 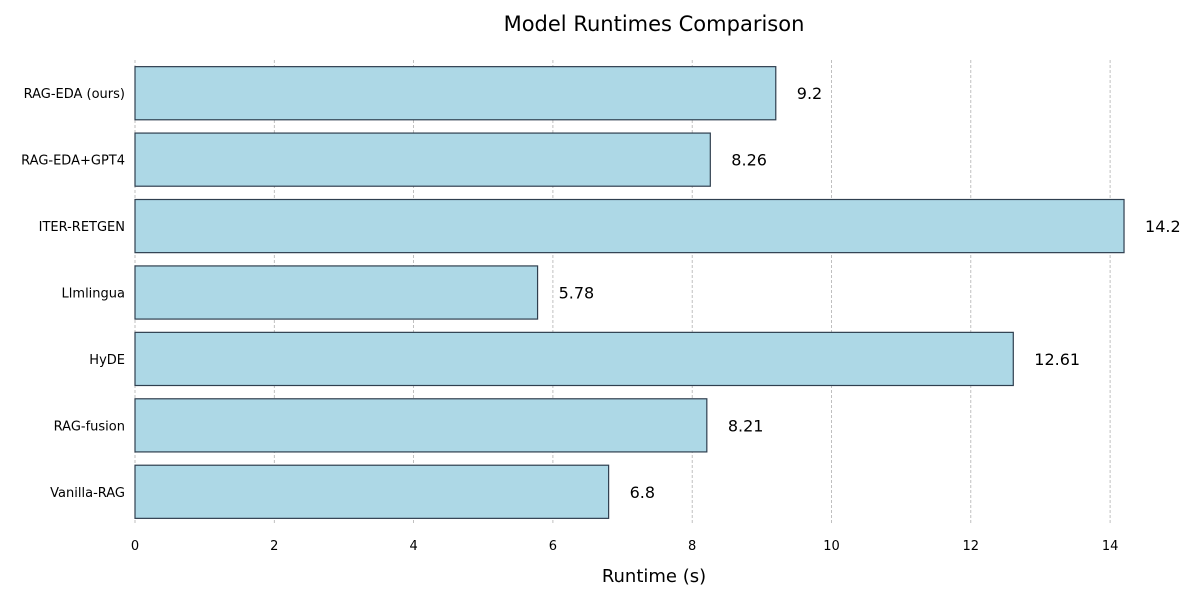 I want to click on x-tick-label-2: 2, so click(x=274, y=546).